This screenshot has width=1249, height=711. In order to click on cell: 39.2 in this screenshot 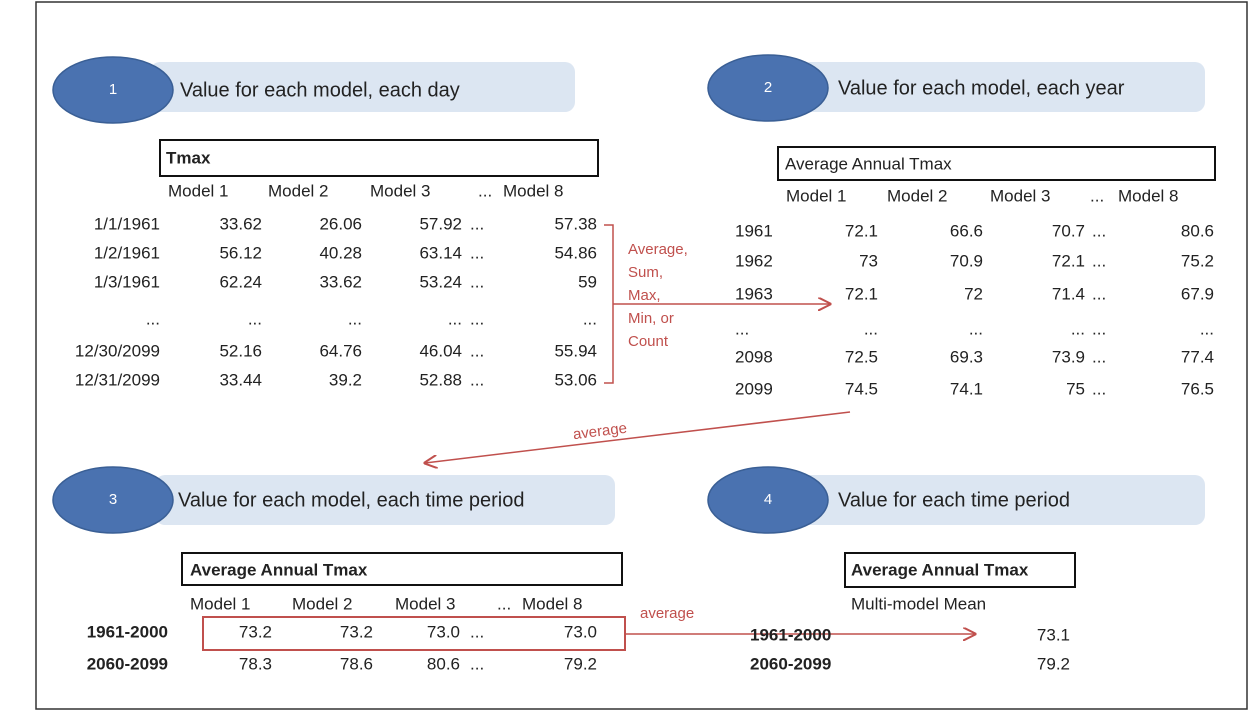, I will do `click(345, 379)`.